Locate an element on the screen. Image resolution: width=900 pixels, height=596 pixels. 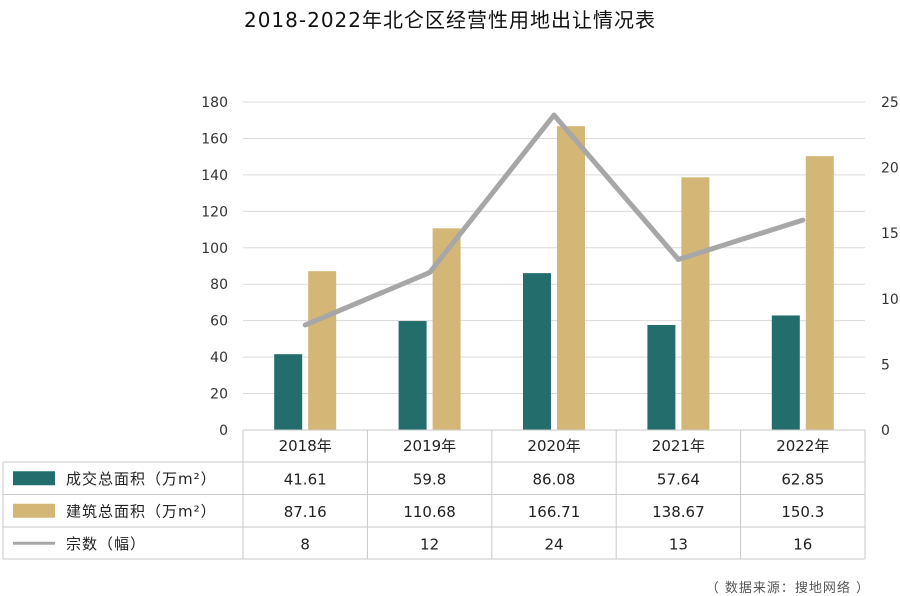
data-label: 57.64 is located at coordinates (678, 479).